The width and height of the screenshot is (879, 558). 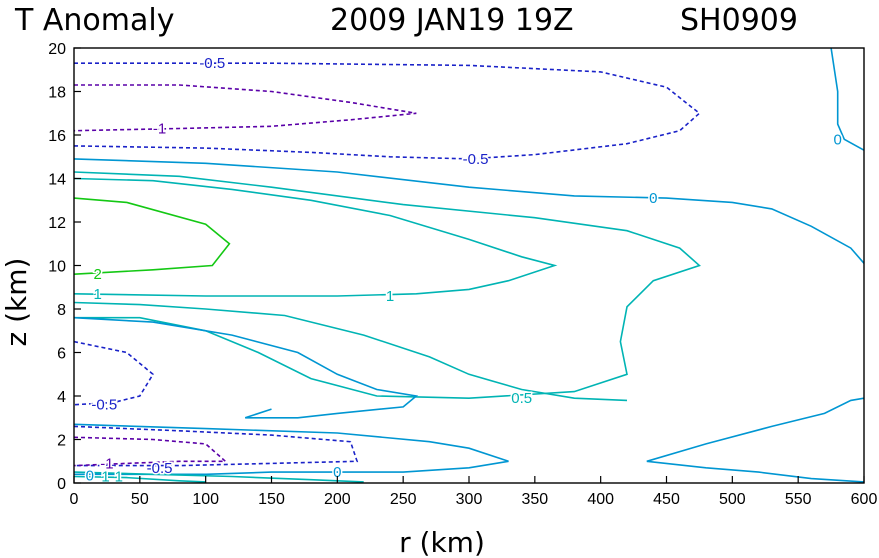 What do you see at coordinates (476, 159) in the screenshot?
I see `contour-label-2: -0.5` at bounding box center [476, 159].